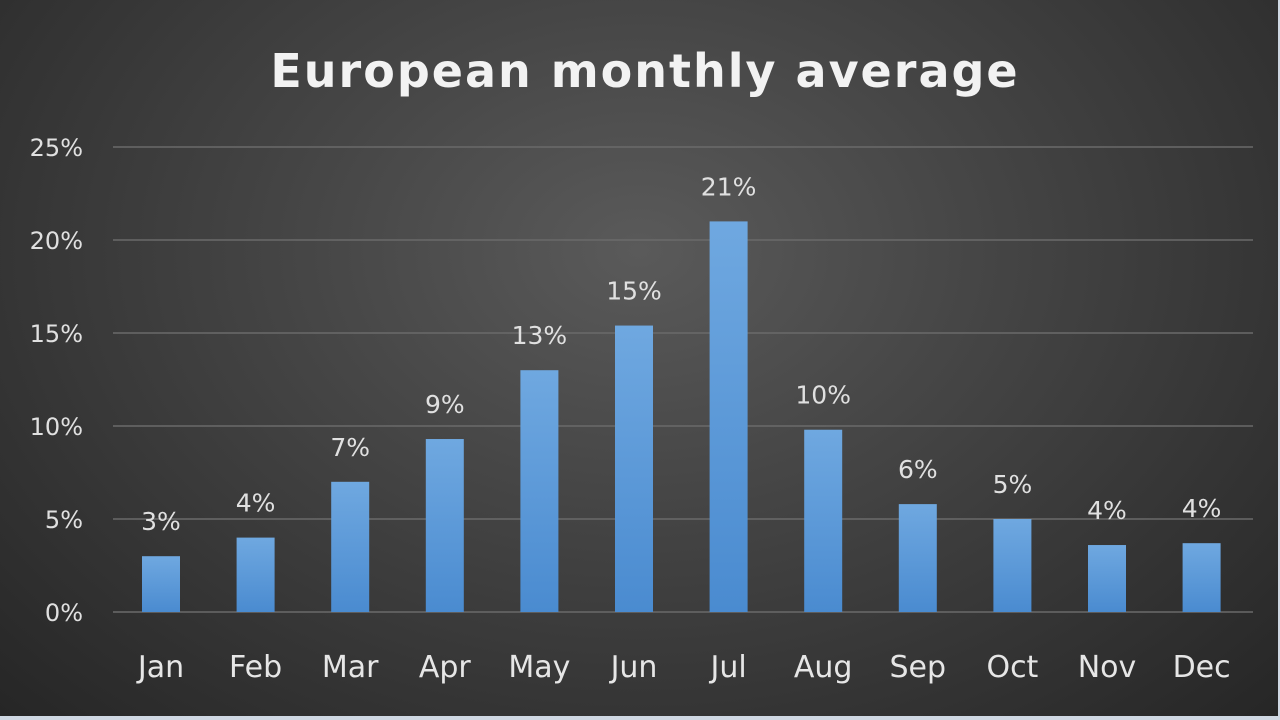 The height and width of the screenshot is (720, 1280). I want to click on data-label: 13%, so click(540, 335).